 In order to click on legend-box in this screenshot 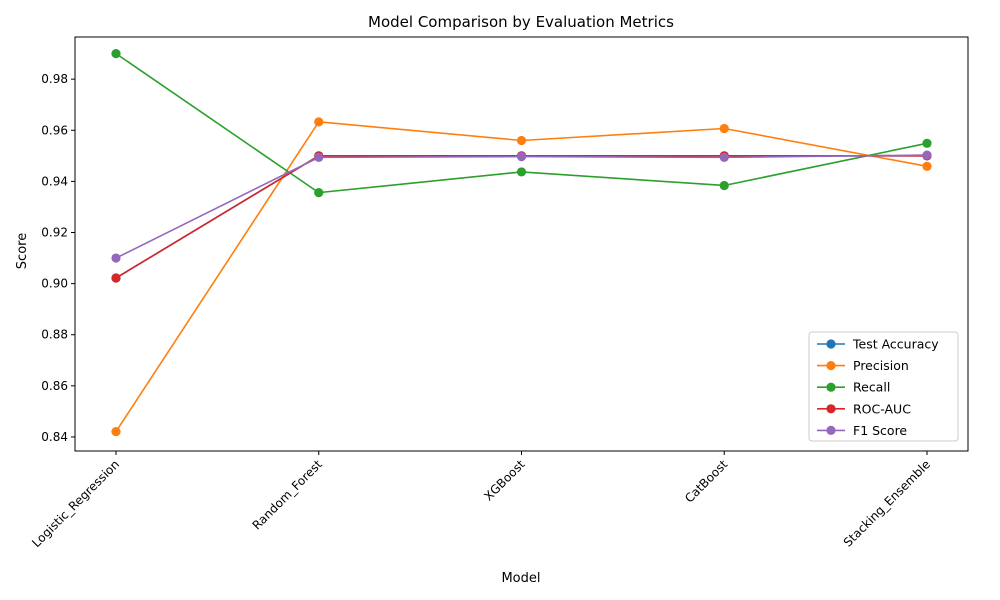, I will do `click(883, 386)`.